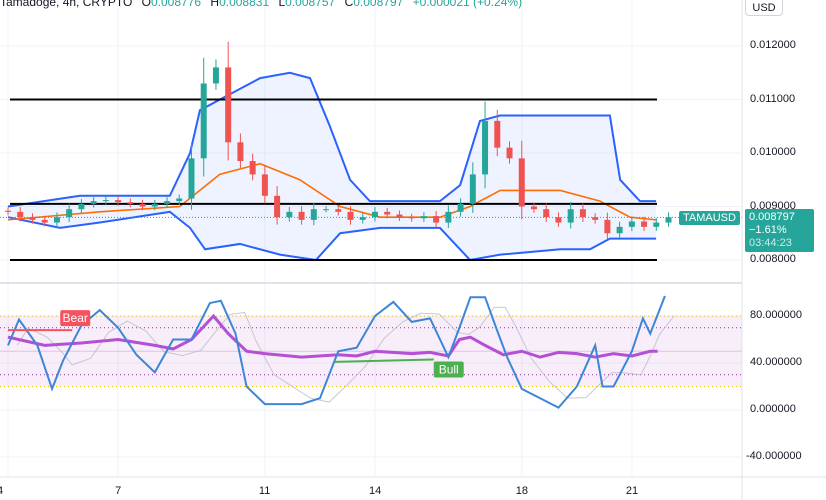 The image size is (826, 500). What do you see at coordinates (244, 4) in the screenshot?
I see `high-value: 0.008831` at bounding box center [244, 4].